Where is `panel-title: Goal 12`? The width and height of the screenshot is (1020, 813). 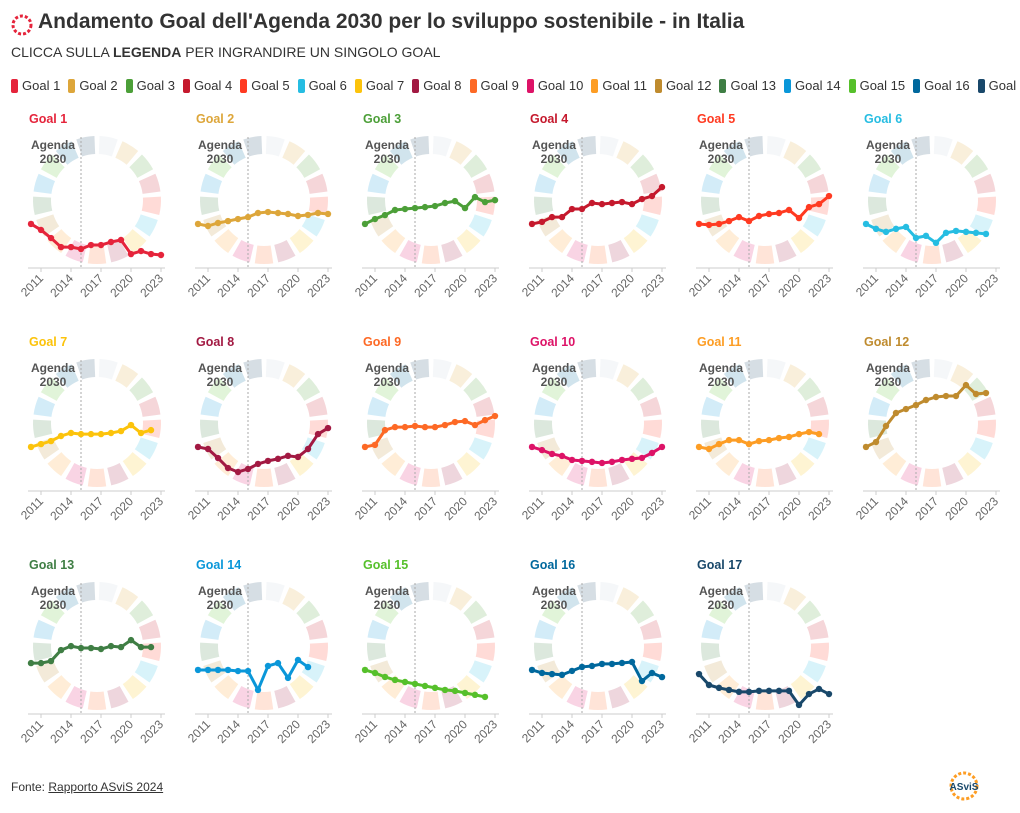 panel-title: Goal 12 is located at coordinates (886, 342).